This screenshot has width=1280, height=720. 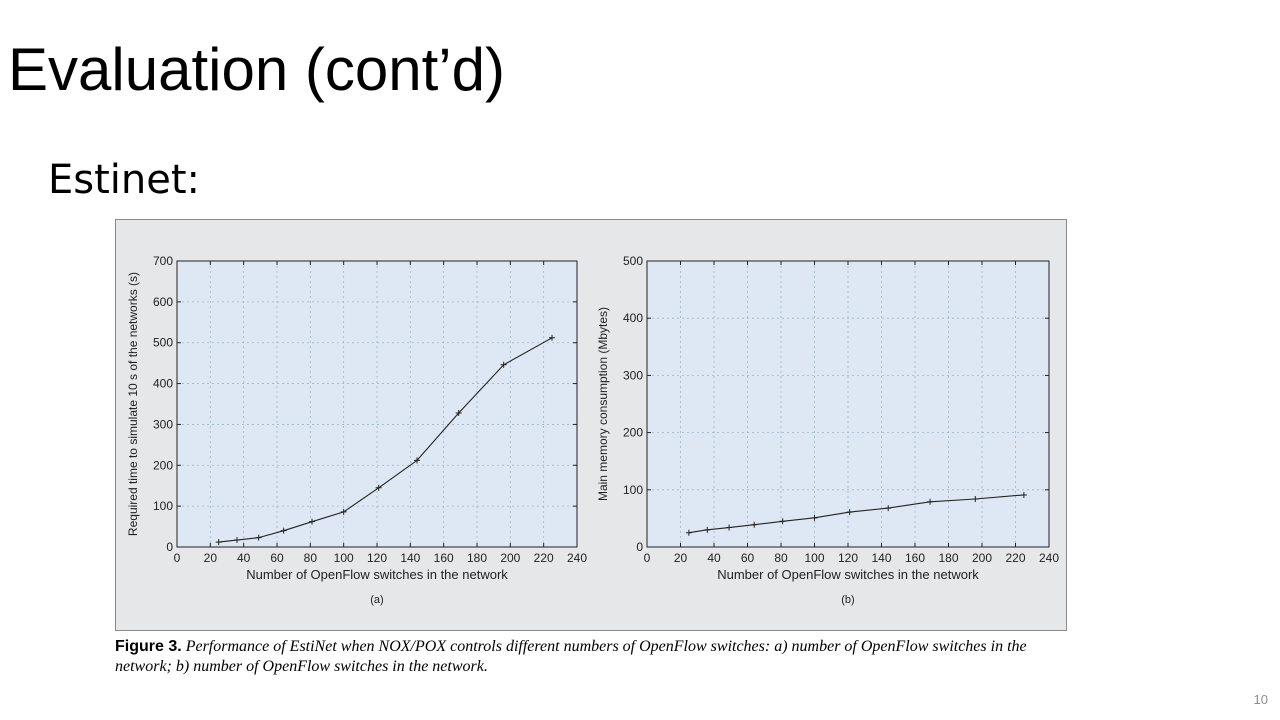 What do you see at coordinates (163, 343) in the screenshot?
I see `chart-a-y-tick-label: 500` at bounding box center [163, 343].